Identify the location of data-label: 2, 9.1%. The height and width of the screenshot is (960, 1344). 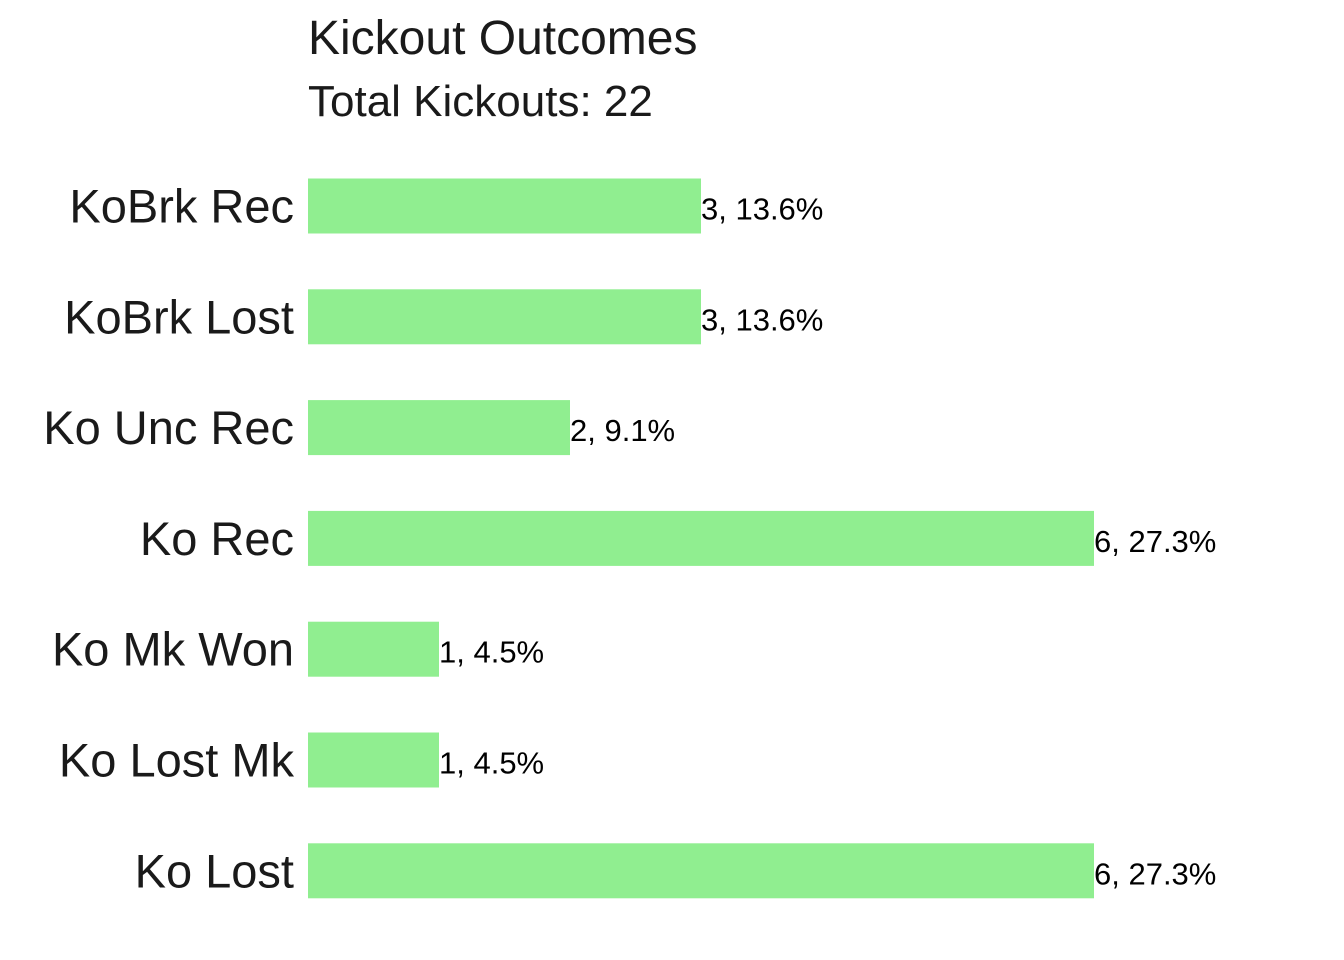
(622, 430).